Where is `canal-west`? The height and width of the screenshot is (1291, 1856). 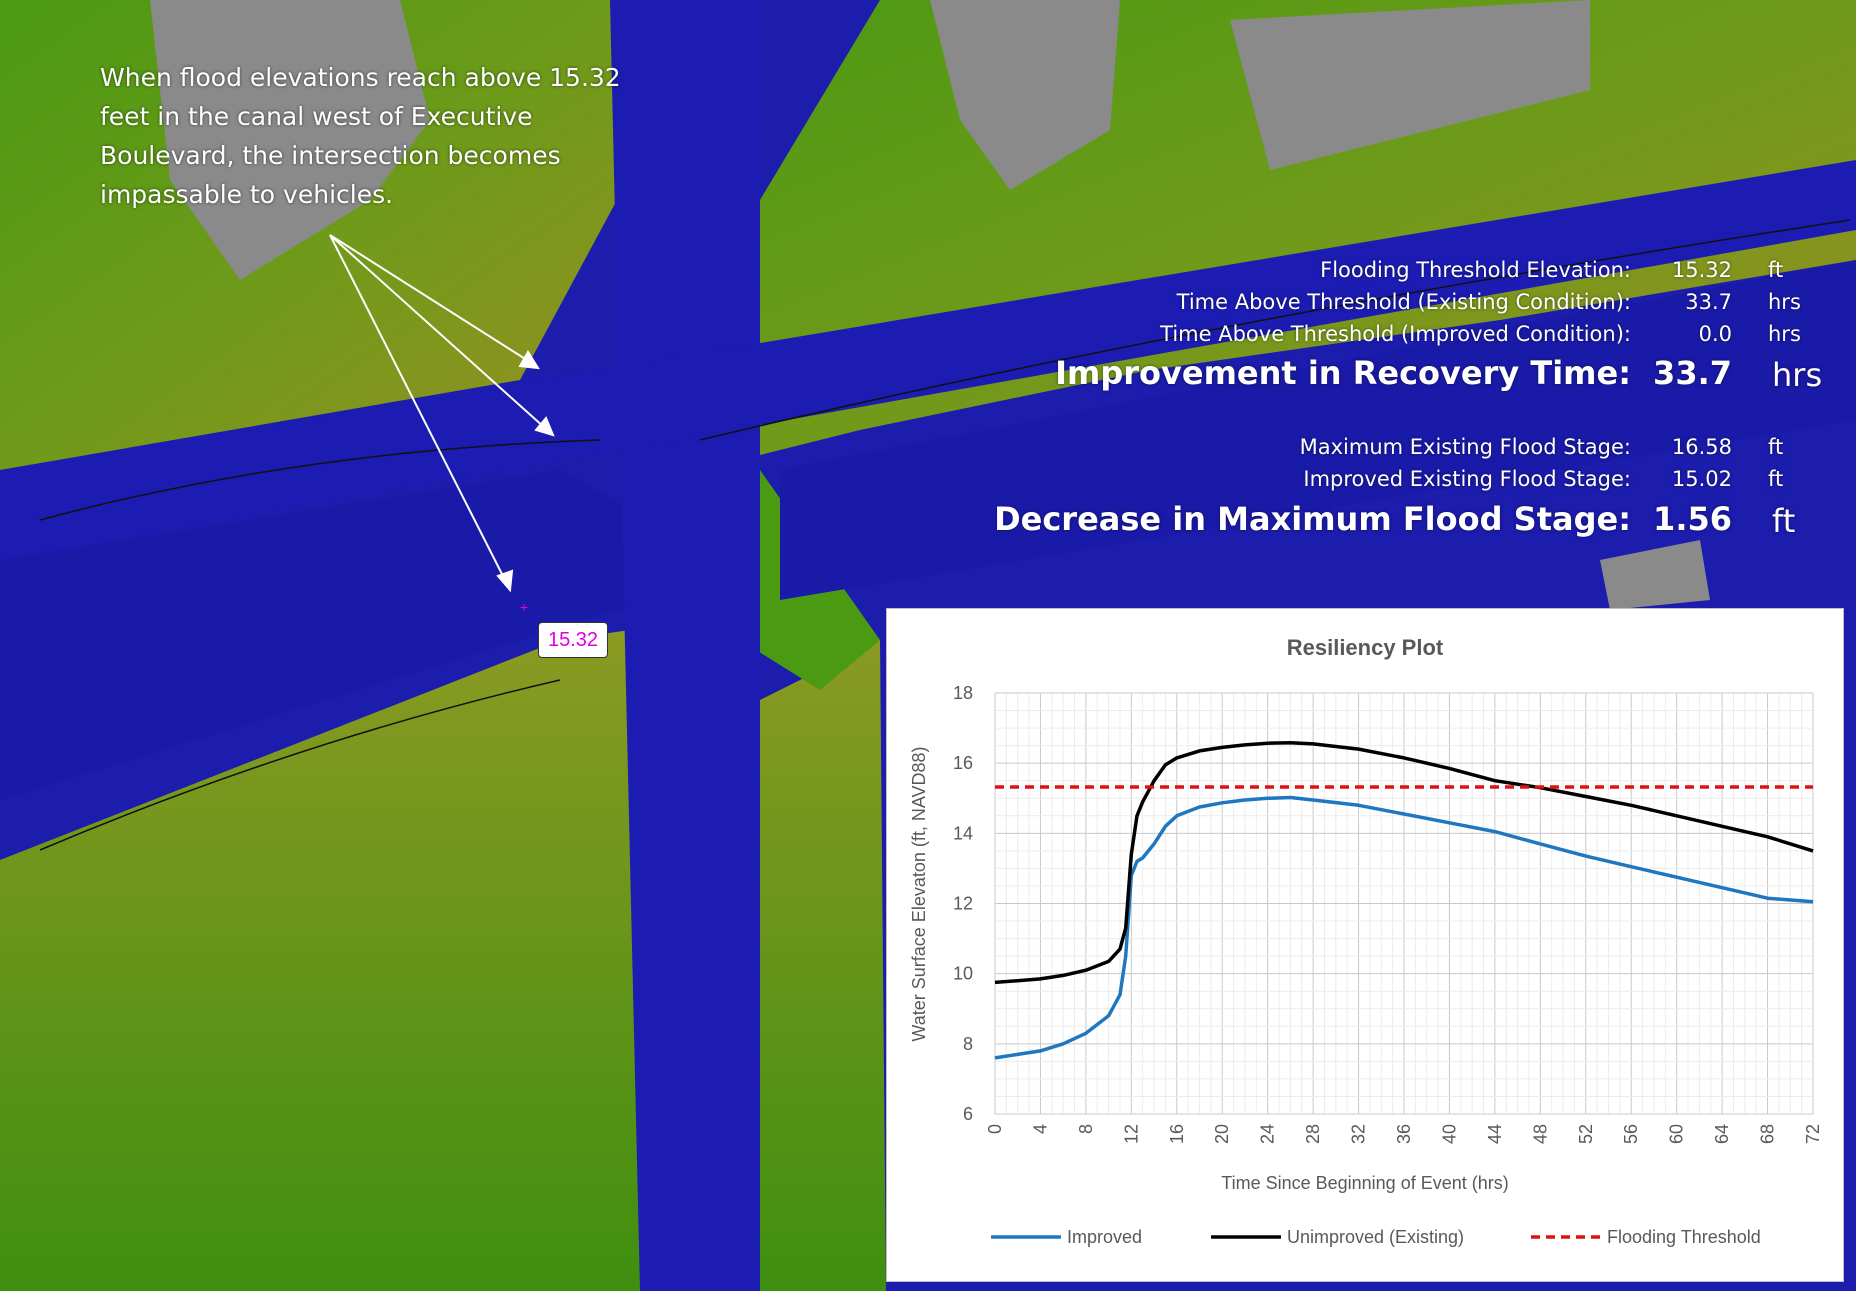 canal-west is located at coordinates (325, 635).